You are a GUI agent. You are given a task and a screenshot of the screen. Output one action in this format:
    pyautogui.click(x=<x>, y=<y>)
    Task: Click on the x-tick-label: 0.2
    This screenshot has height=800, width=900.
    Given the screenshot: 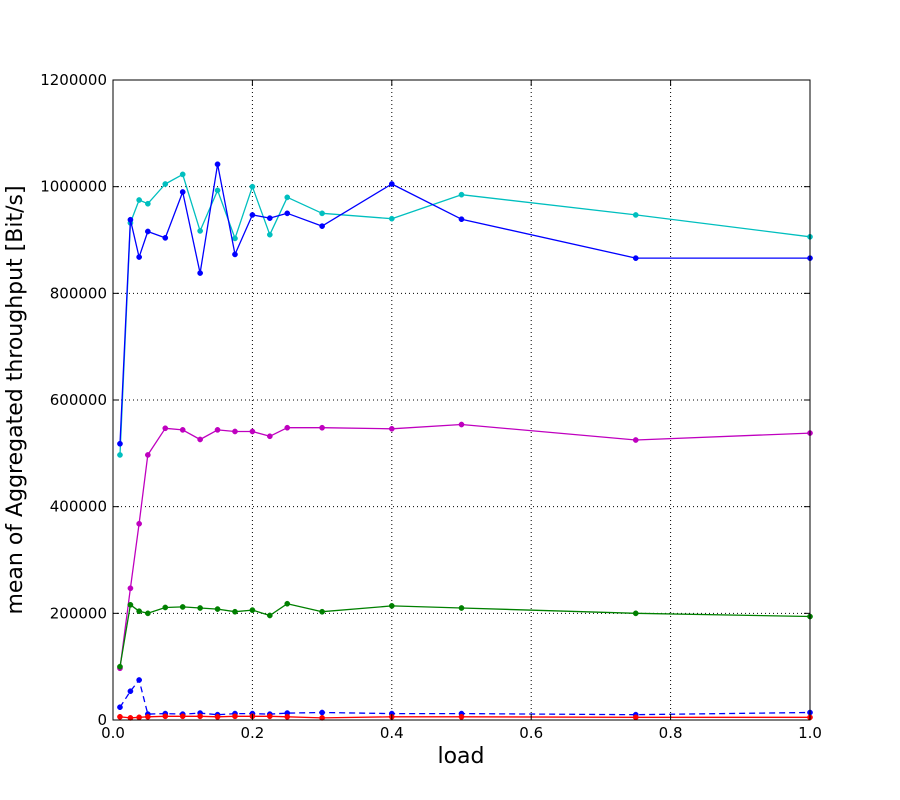 What is the action you would take?
    pyautogui.click(x=252, y=733)
    